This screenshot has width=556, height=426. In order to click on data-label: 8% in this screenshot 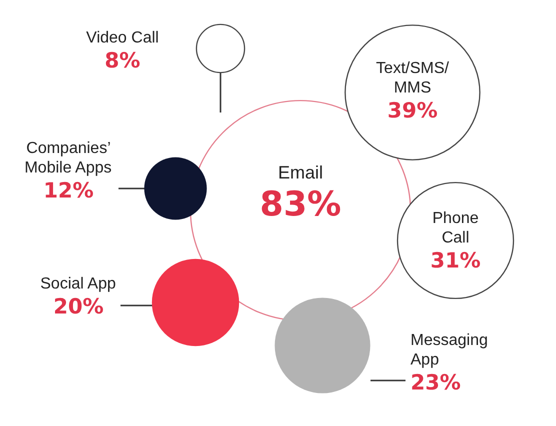, I will do `click(122, 60)`.